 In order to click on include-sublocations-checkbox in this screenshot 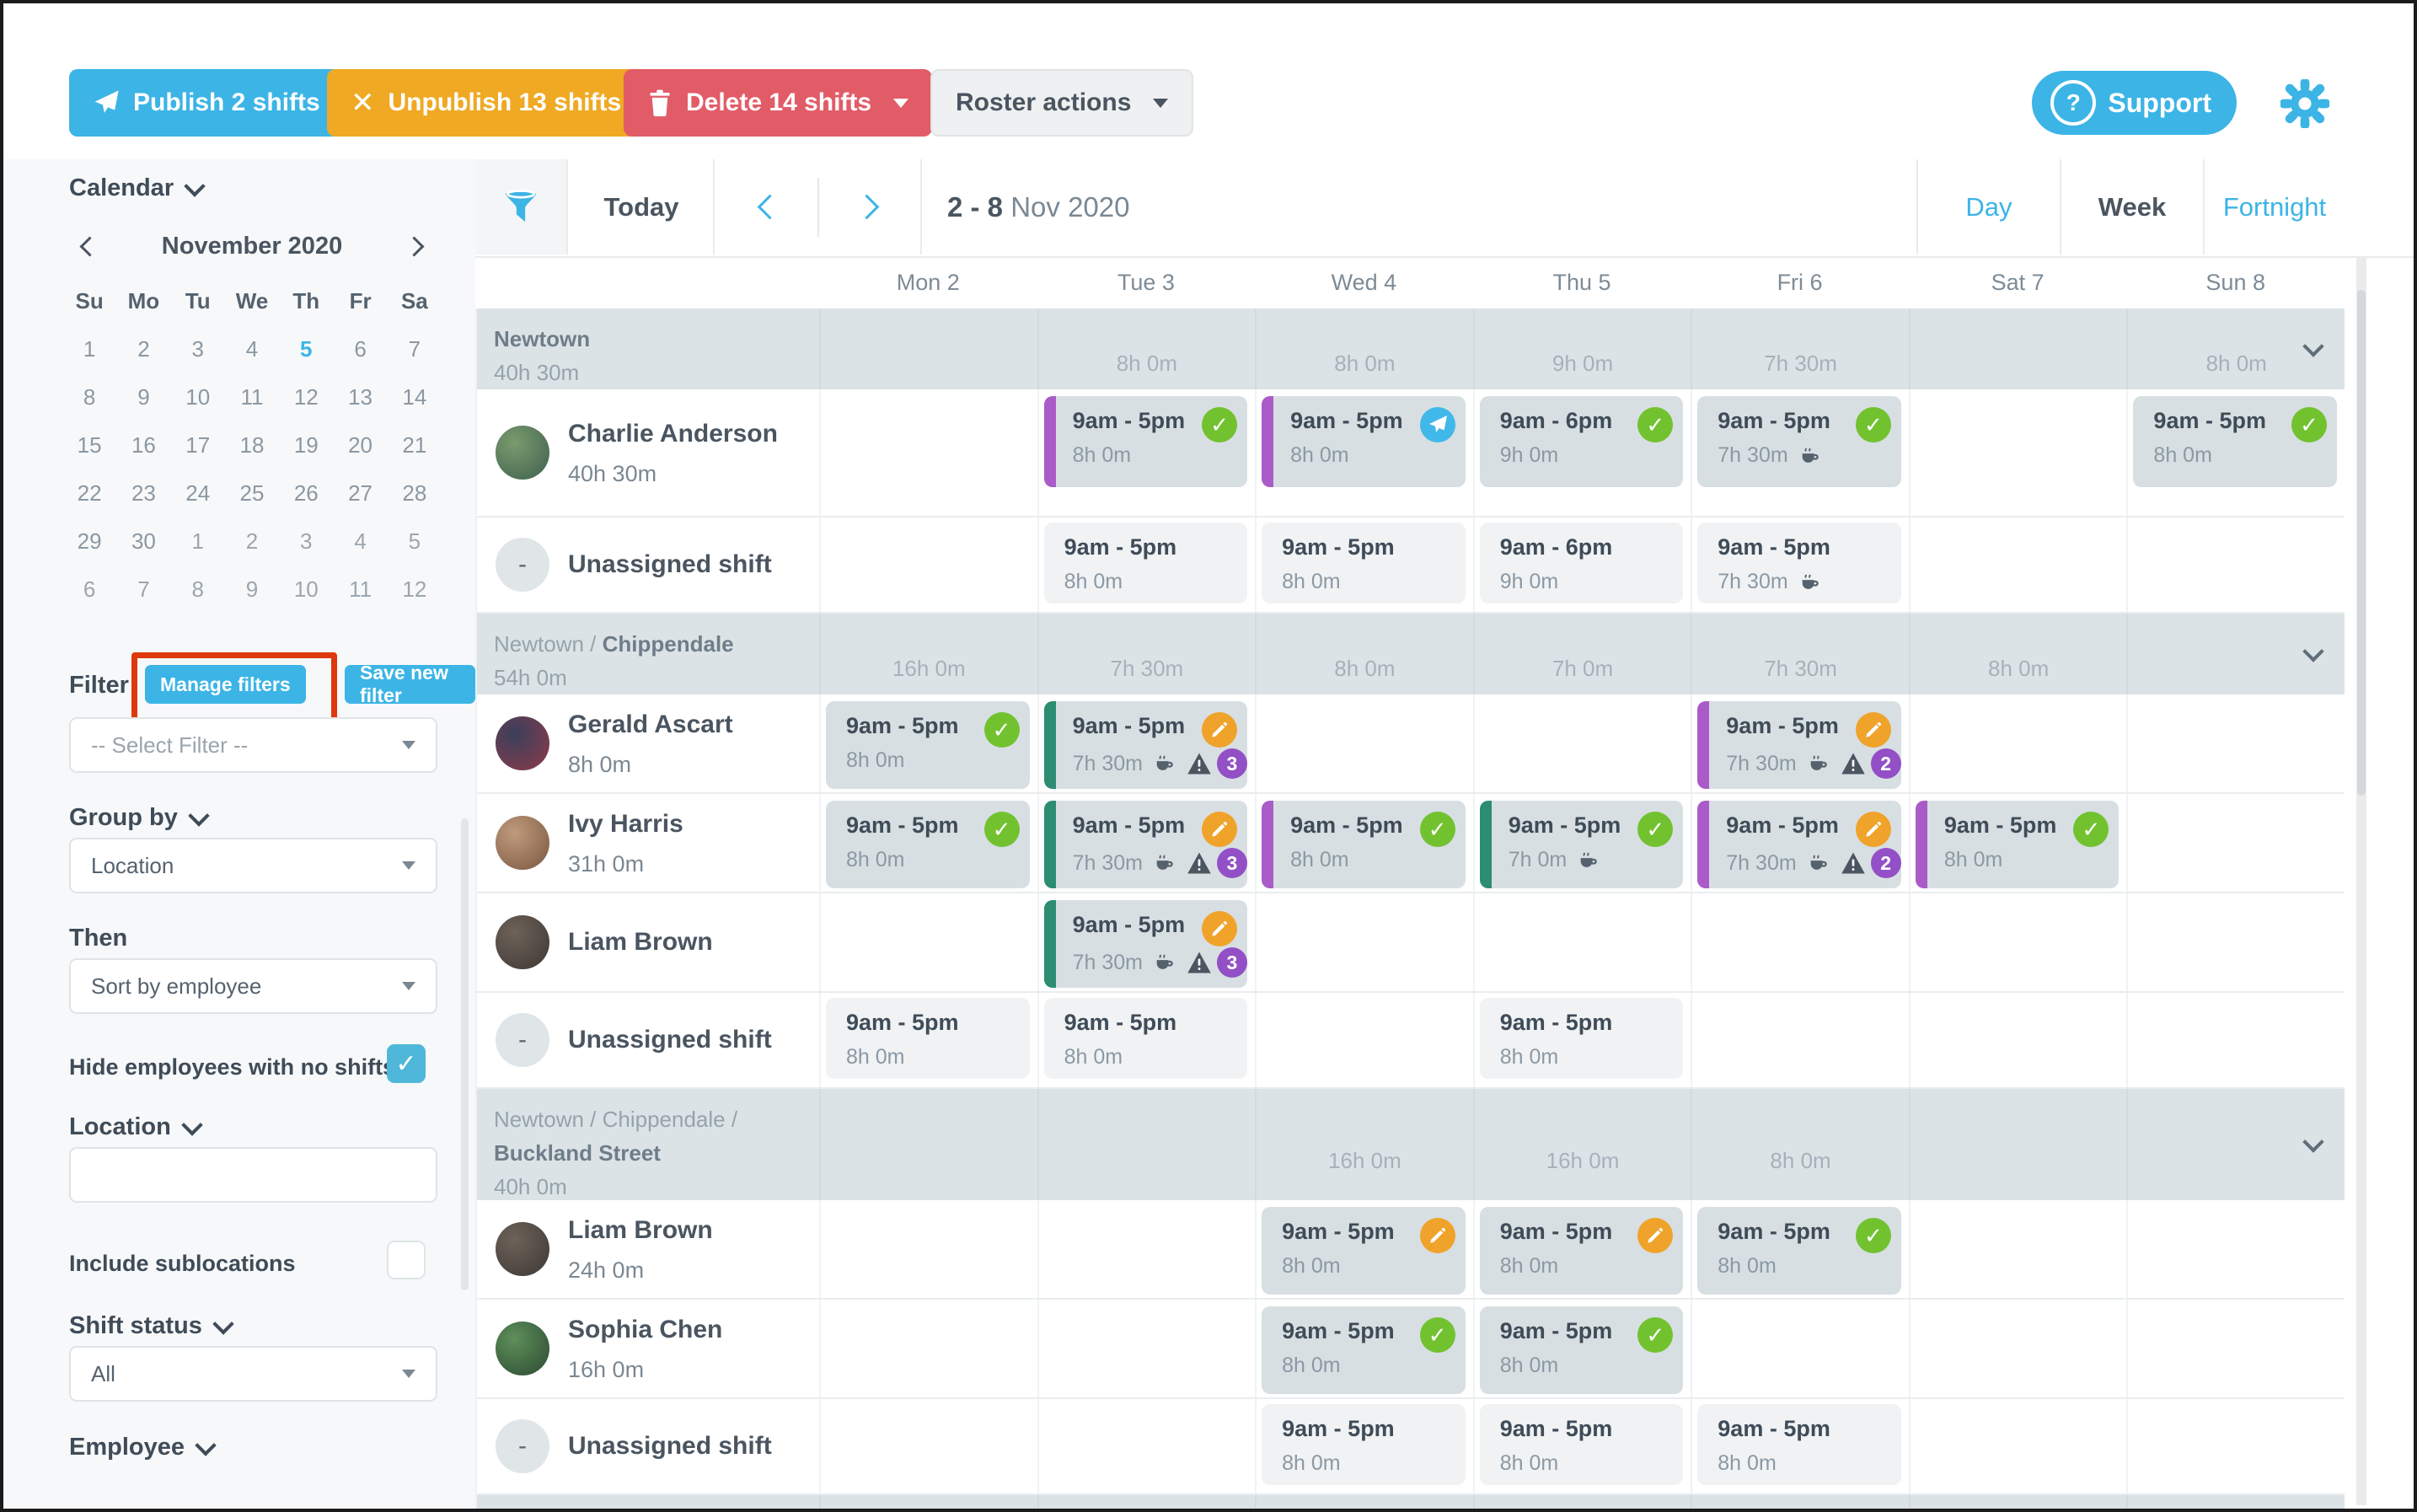, I will do `click(407, 1260)`.